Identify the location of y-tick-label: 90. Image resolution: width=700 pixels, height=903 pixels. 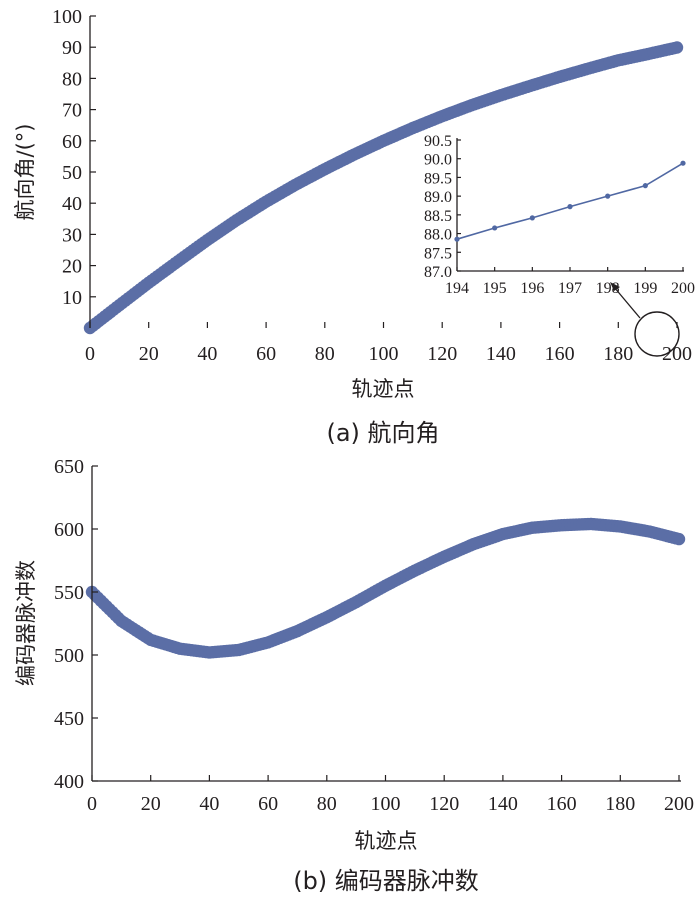
(72, 48).